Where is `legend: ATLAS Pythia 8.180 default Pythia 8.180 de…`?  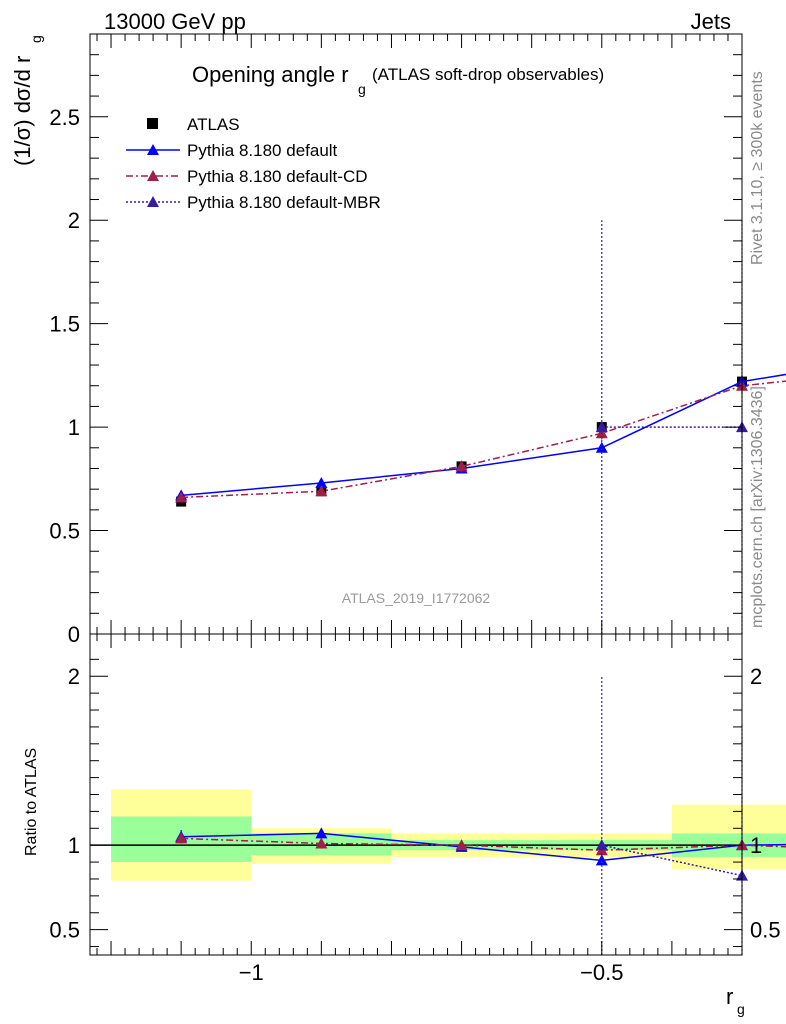 legend: ATLAS Pythia 8.180 default Pythia 8.180 de… is located at coordinates (253, 163).